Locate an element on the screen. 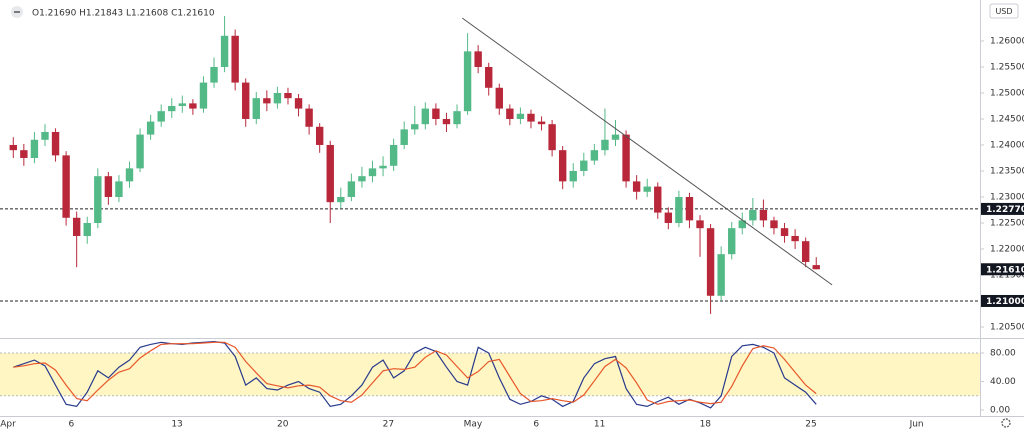 This screenshot has width=1024, height=430. settings-gear is located at coordinates (1006, 423).